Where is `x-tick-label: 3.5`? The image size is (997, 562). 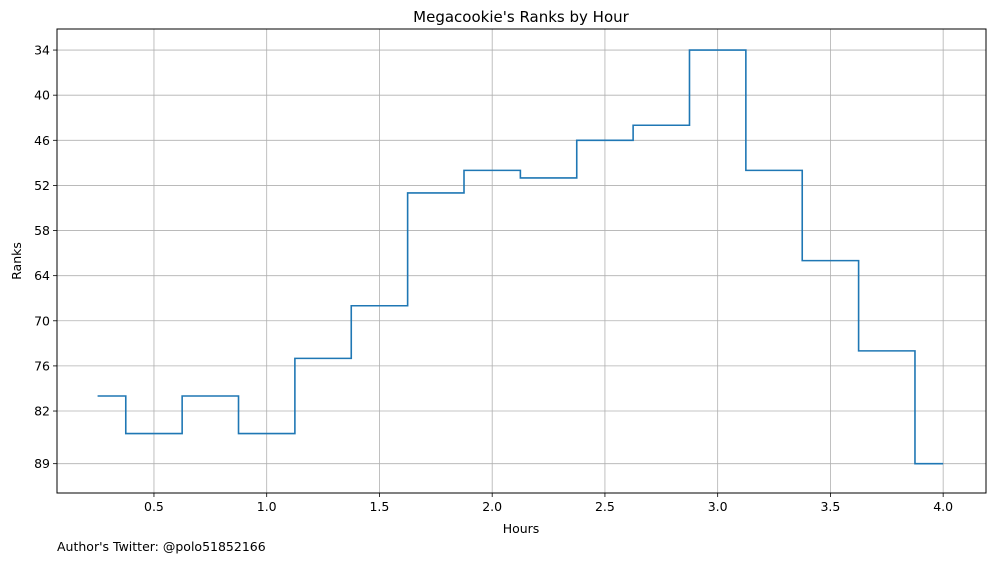 x-tick-label: 3.5 is located at coordinates (830, 506).